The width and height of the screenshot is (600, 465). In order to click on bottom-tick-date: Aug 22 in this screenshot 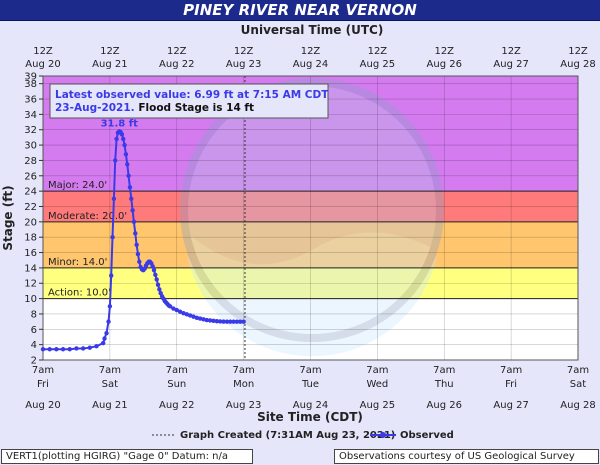, I will do `click(176, 405)`.